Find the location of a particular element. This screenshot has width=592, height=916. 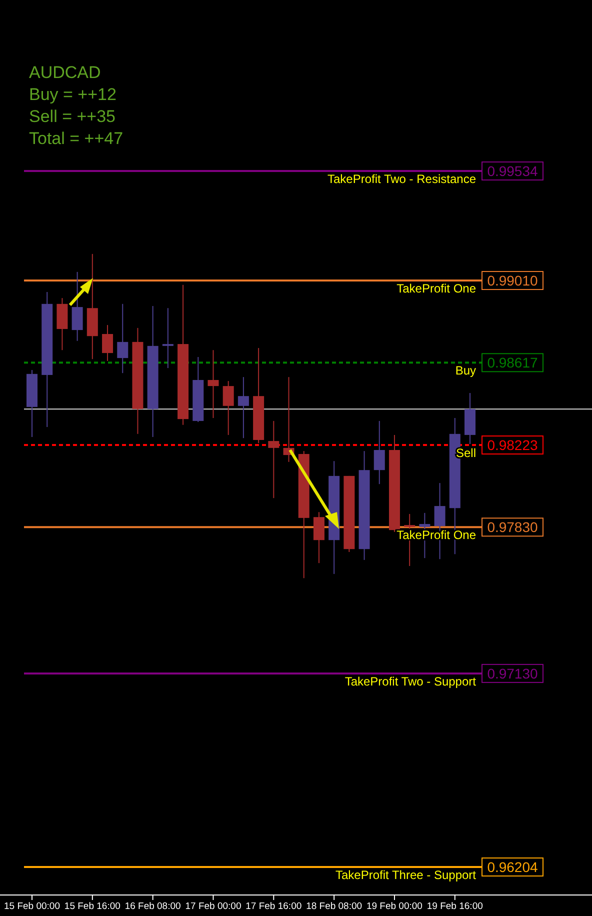

ref-line-label: TakeProfit Three - Support is located at coordinates (406, 875).